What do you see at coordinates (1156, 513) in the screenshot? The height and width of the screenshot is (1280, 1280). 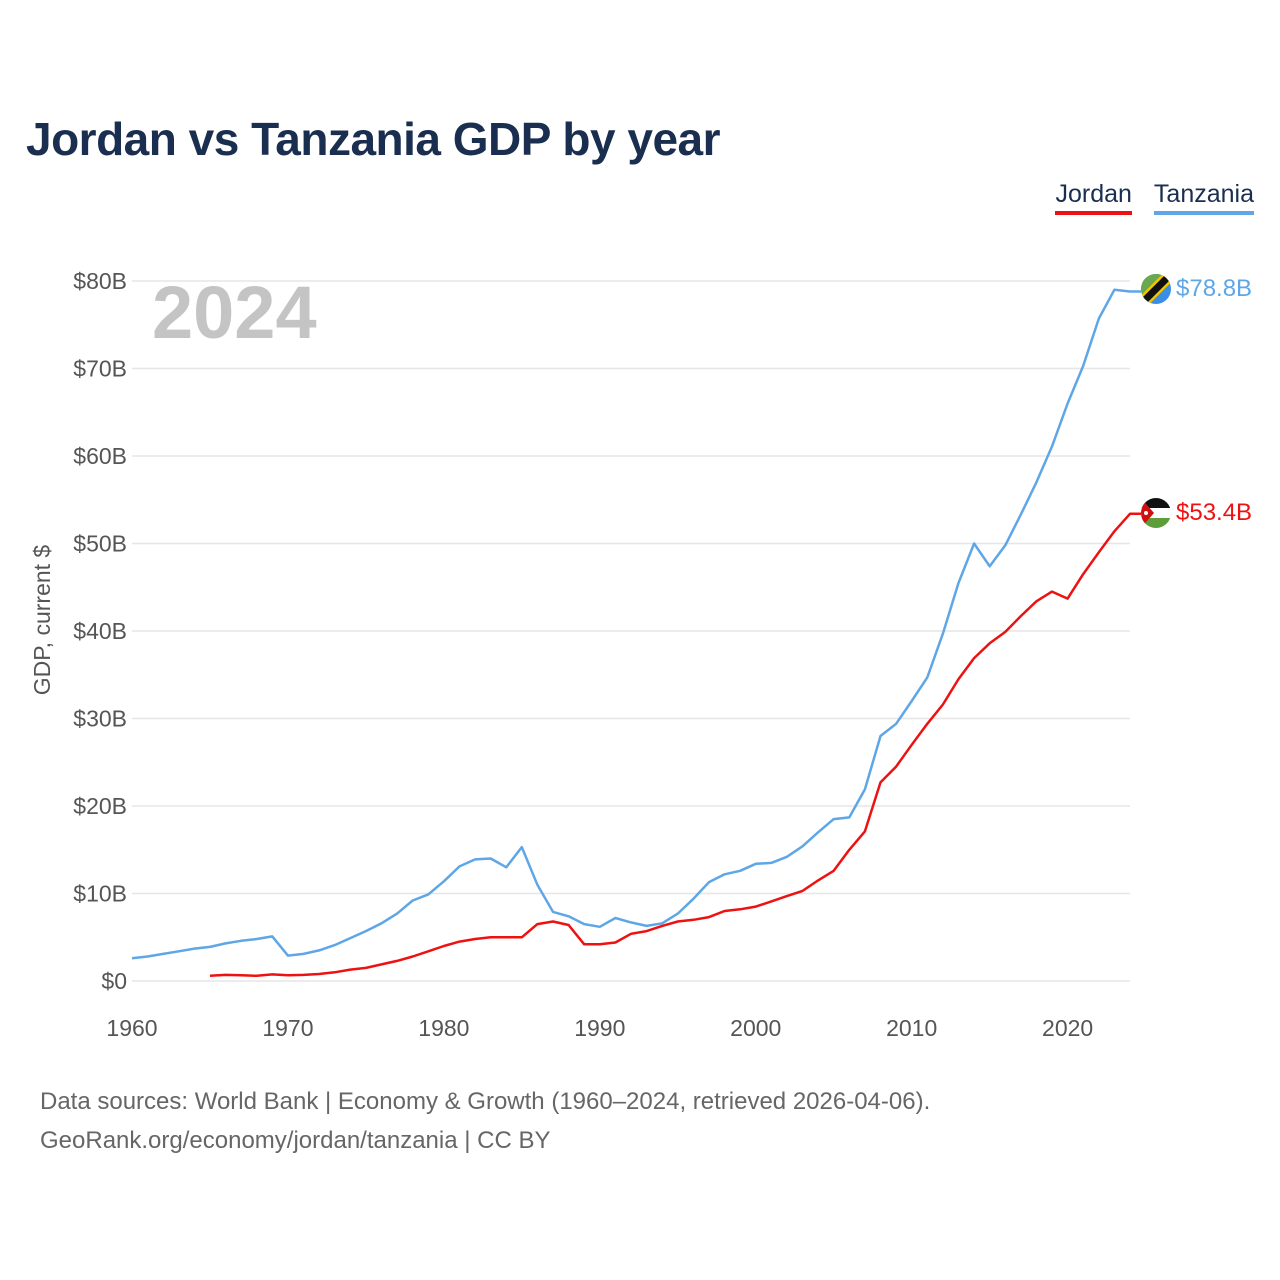 I see `jordan-flag-icon` at bounding box center [1156, 513].